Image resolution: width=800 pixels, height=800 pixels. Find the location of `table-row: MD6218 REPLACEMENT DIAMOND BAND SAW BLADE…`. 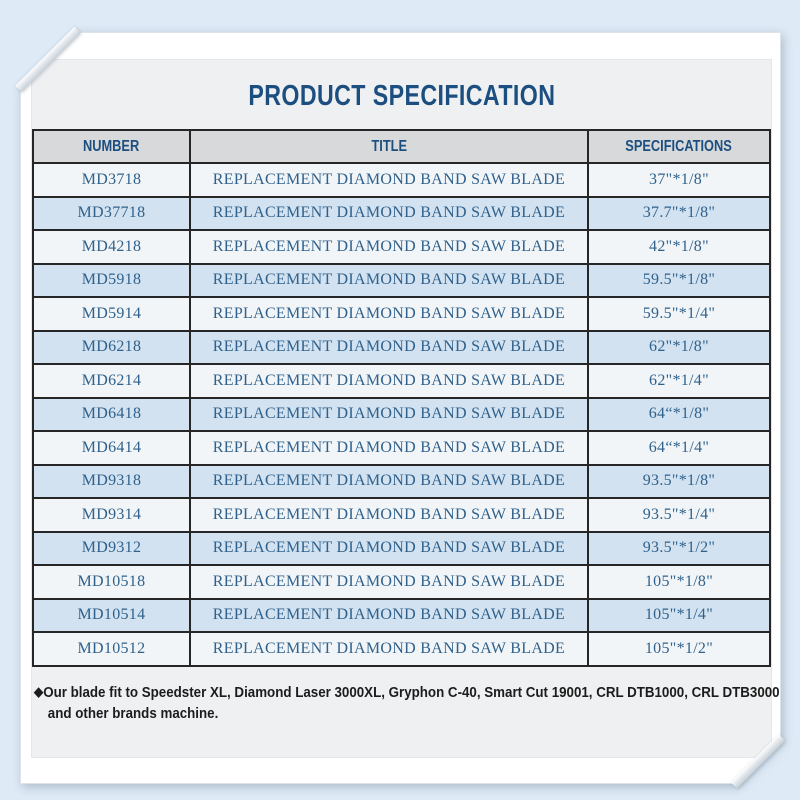

table-row: MD6218 REPLACEMENT DIAMOND BAND SAW BLADE… is located at coordinates (401, 348).